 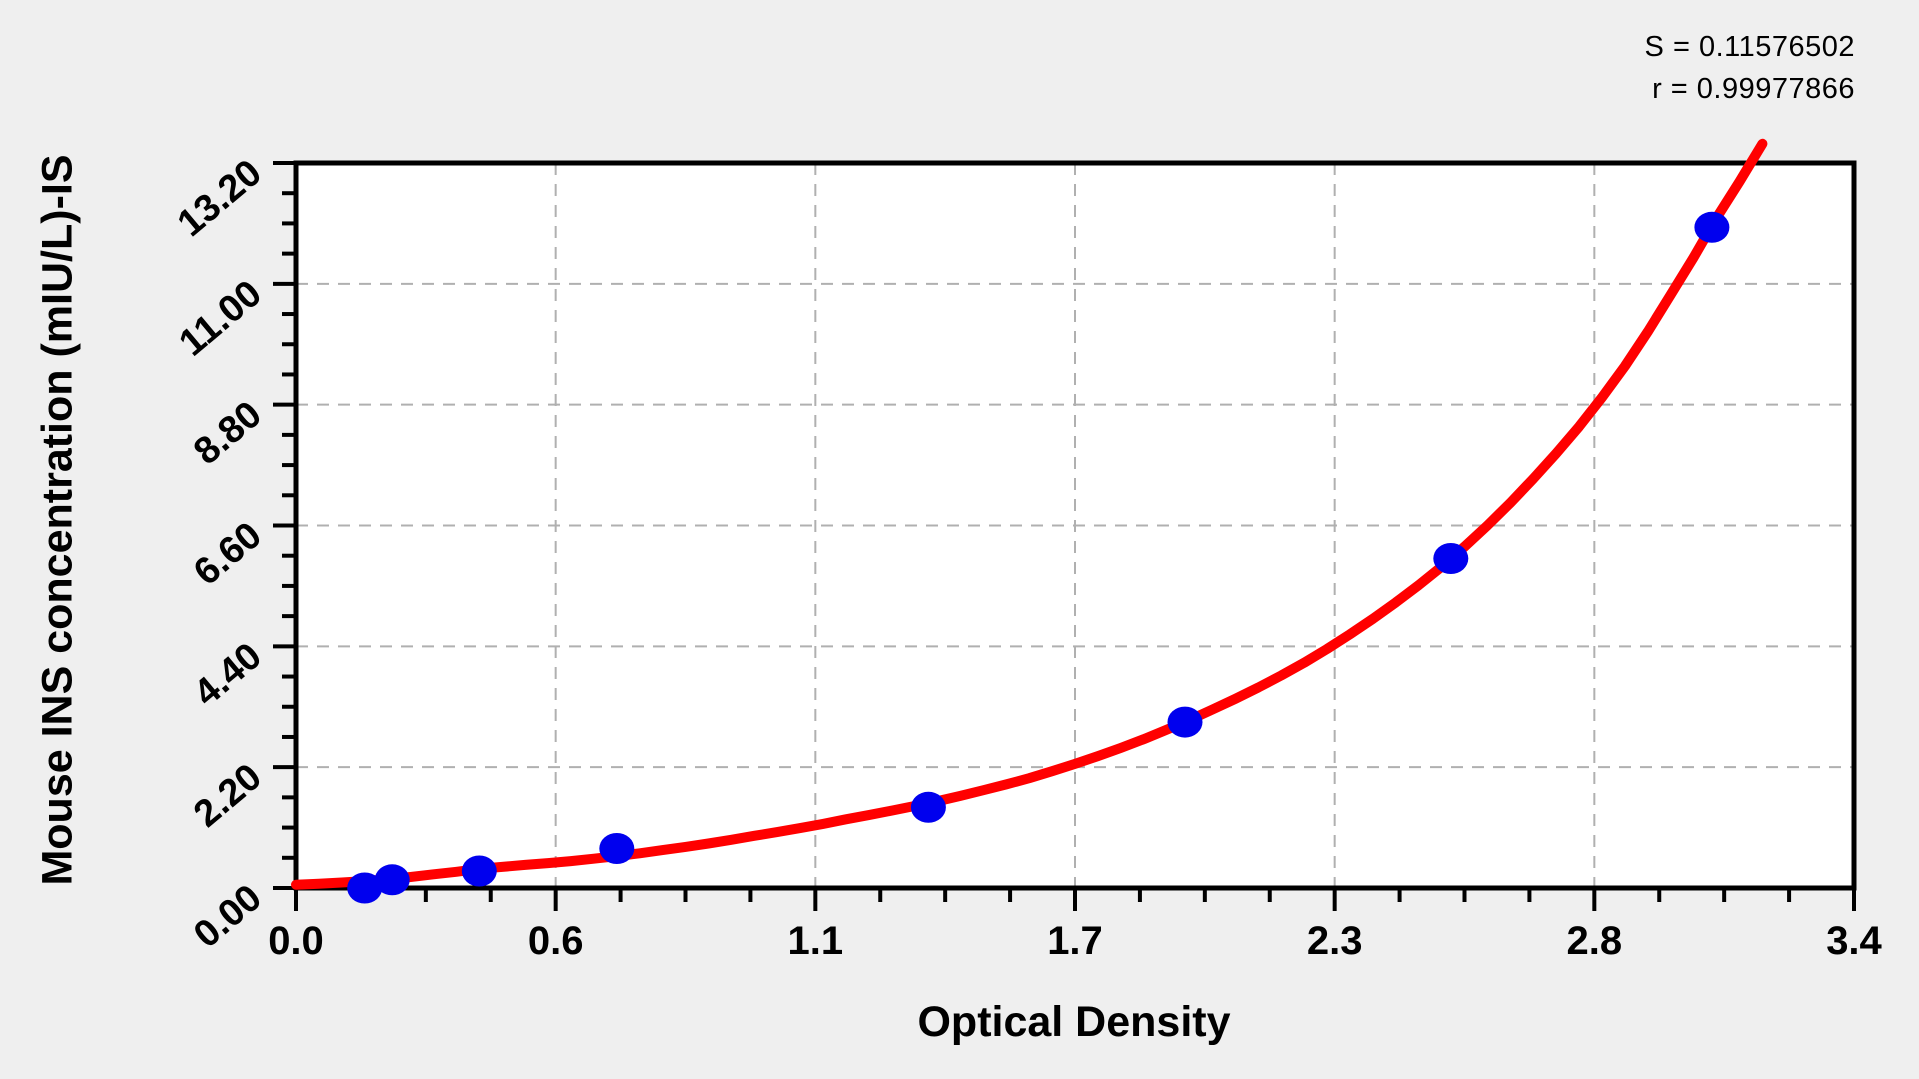 What do you see at coordinates (57, 520) in the screenshot?
I see `y-axis-title: Mouse INS concentration (mIU/L)-IS` at bounding box center [57, 520].